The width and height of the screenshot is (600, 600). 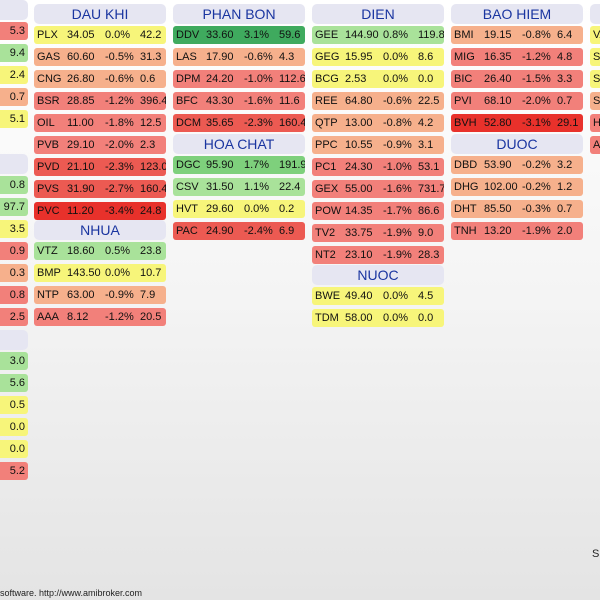 I want to click on stock-row: PVI 68.10 -2.0% 0.7, so click(x=517, y=101).